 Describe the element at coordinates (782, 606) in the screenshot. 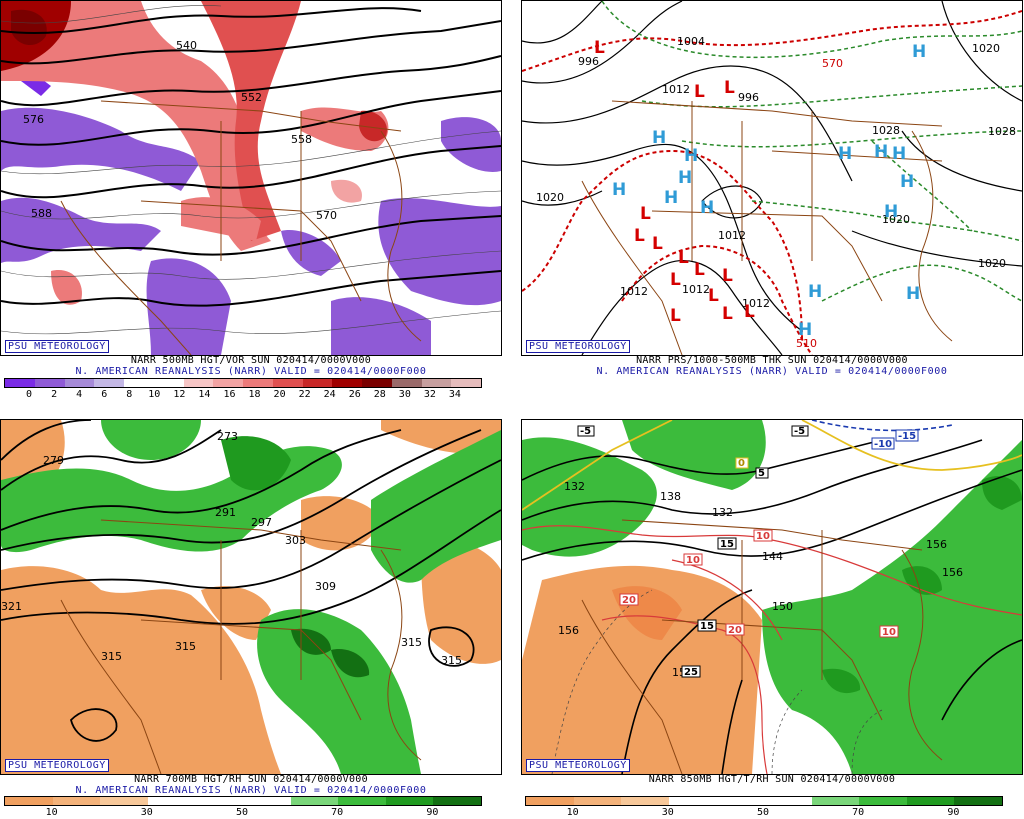

I see `contour-label: 150` at that location.